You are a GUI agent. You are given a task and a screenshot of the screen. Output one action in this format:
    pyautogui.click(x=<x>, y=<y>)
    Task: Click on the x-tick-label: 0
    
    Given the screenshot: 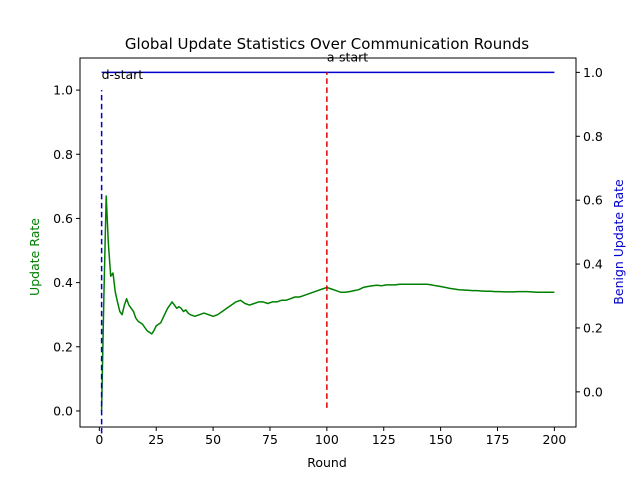 What is the action you would take?
    pyautogui.click(x=99, y=439)
    